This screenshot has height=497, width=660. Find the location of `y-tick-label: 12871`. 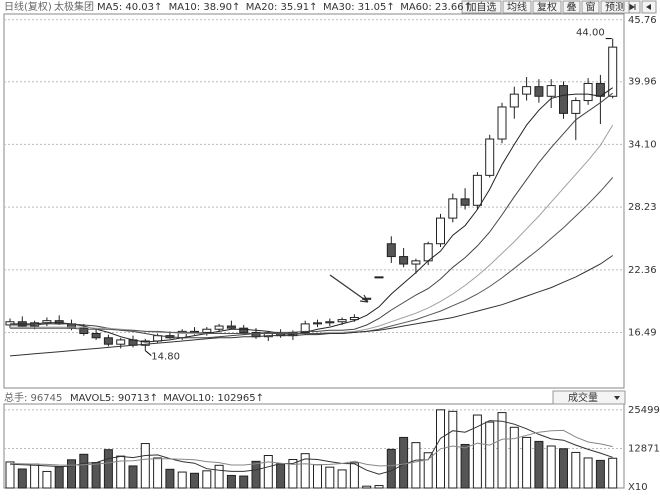

y-tick-label: 12871 is located at coordinates (644, 449).